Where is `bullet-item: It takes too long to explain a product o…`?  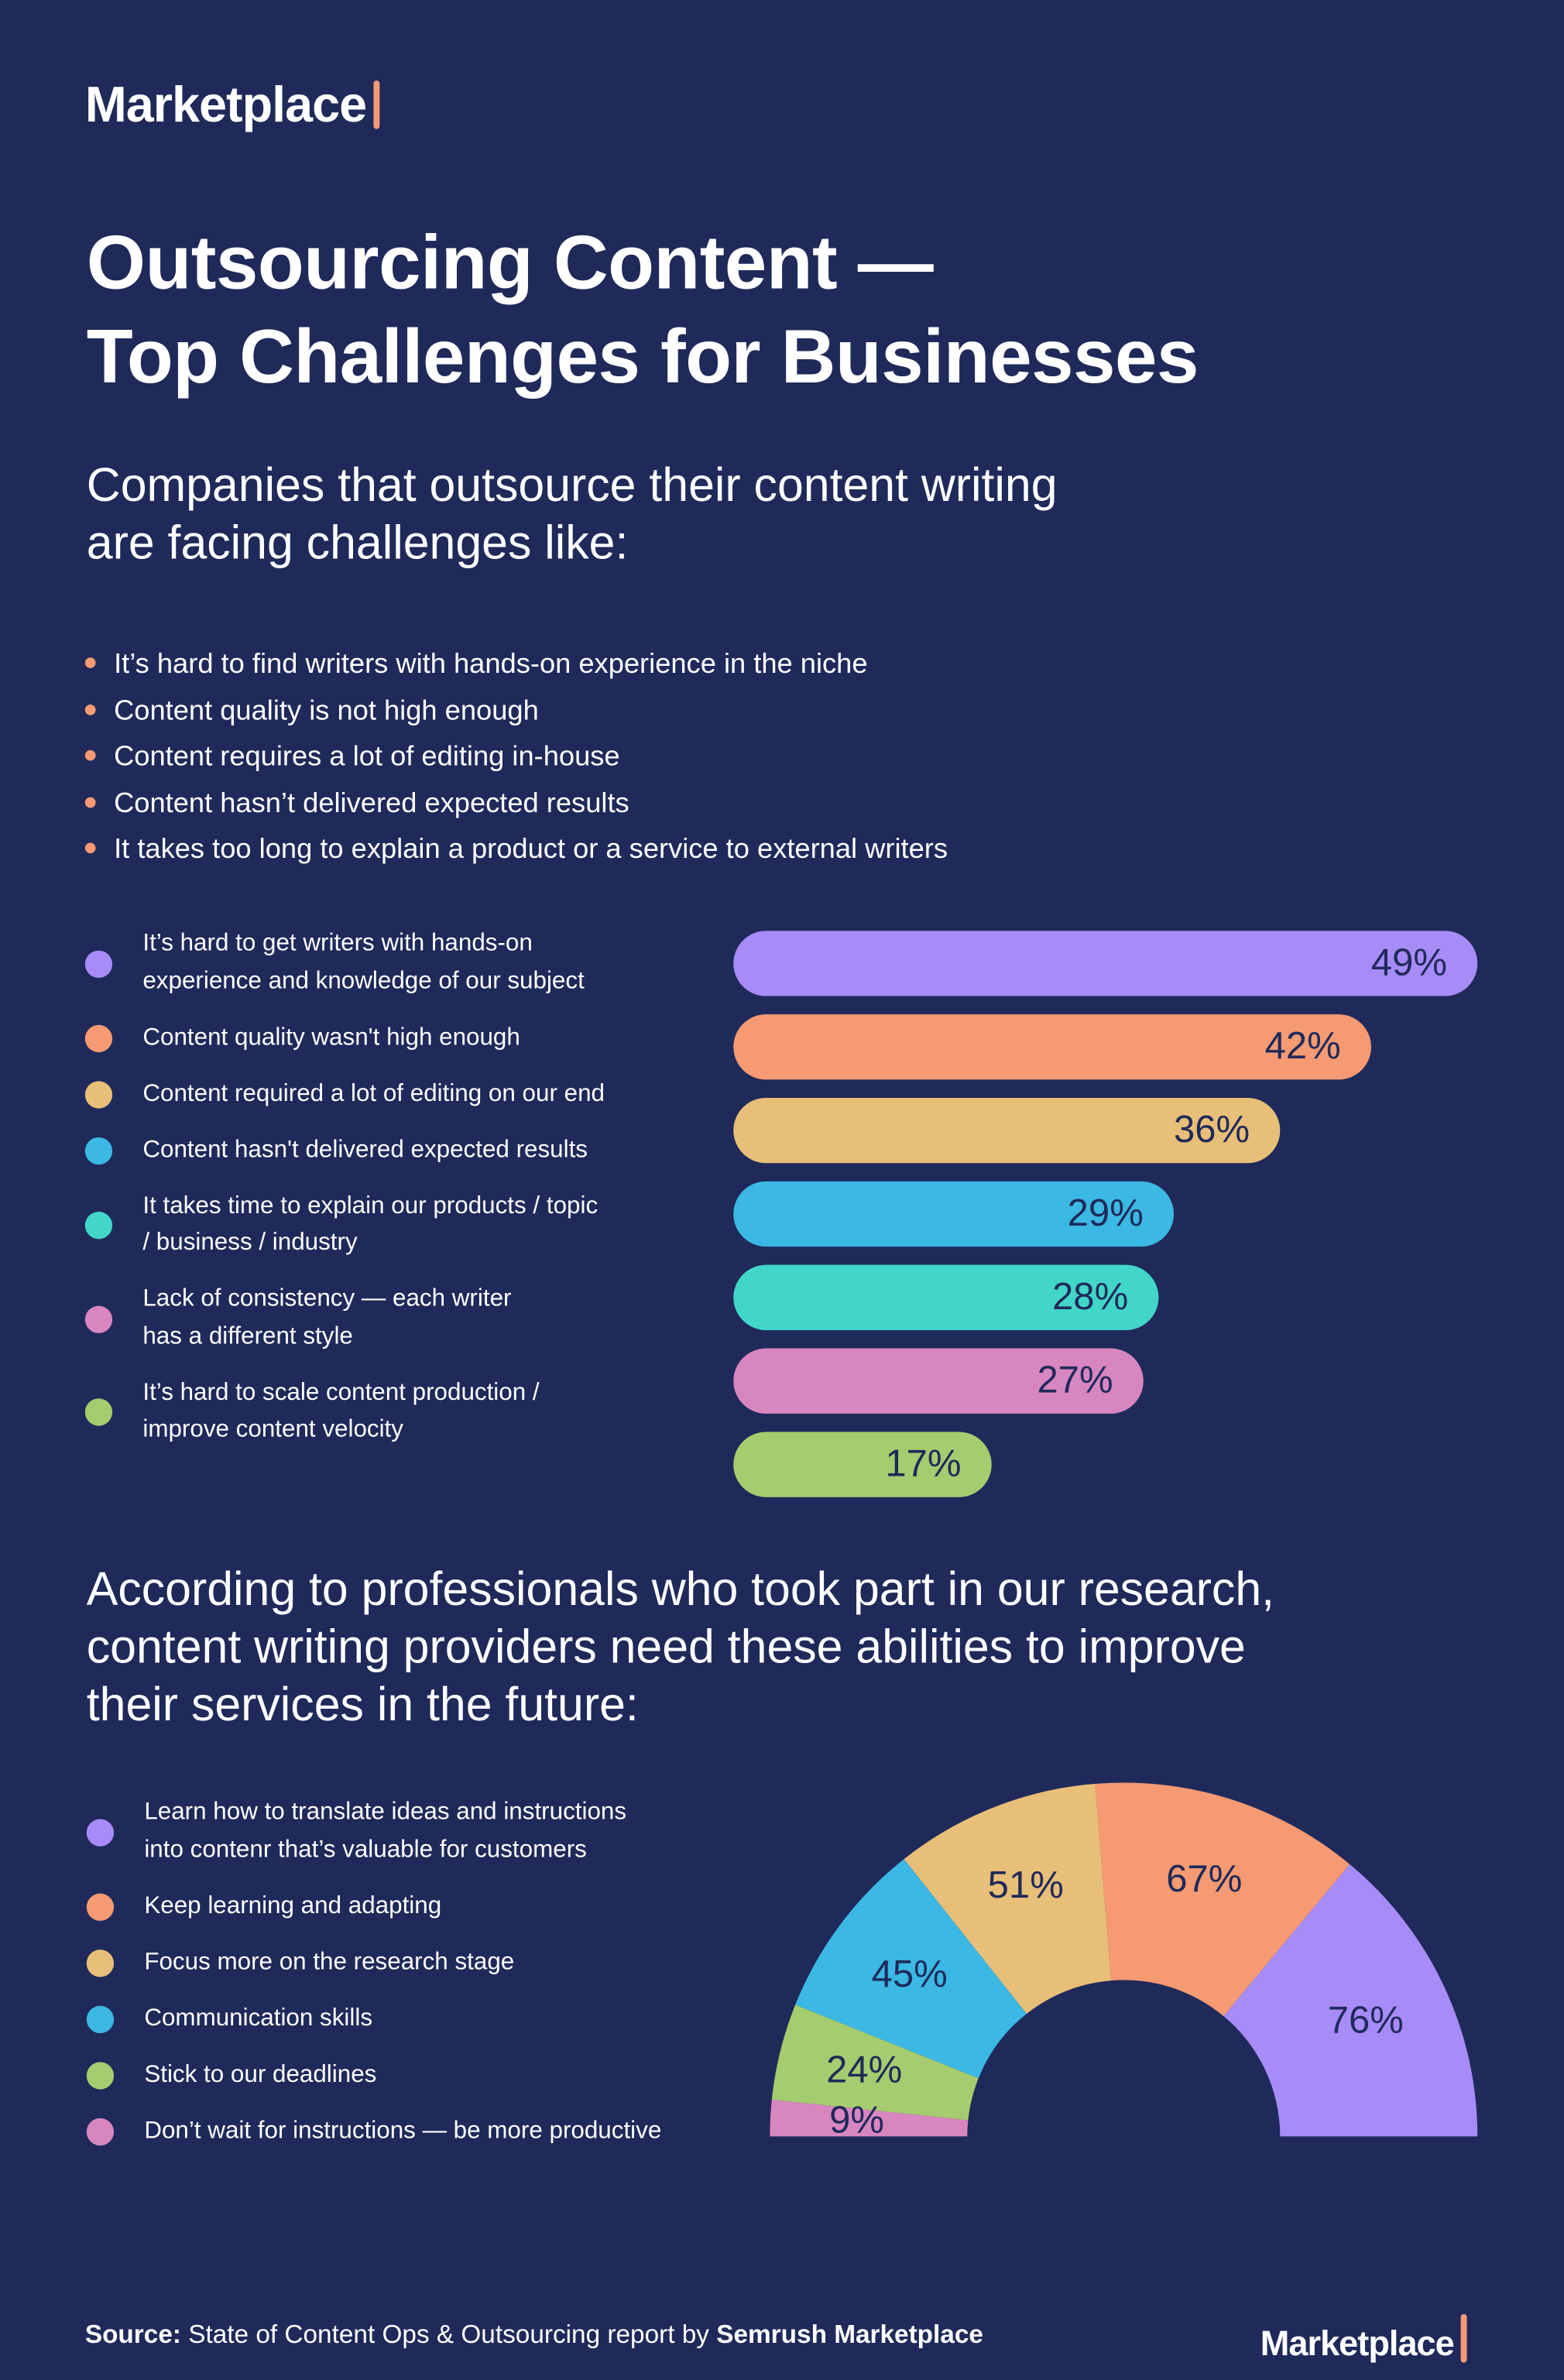
bullet-item: It takes too long to explain a product o… is located at coordinates (516, 850).